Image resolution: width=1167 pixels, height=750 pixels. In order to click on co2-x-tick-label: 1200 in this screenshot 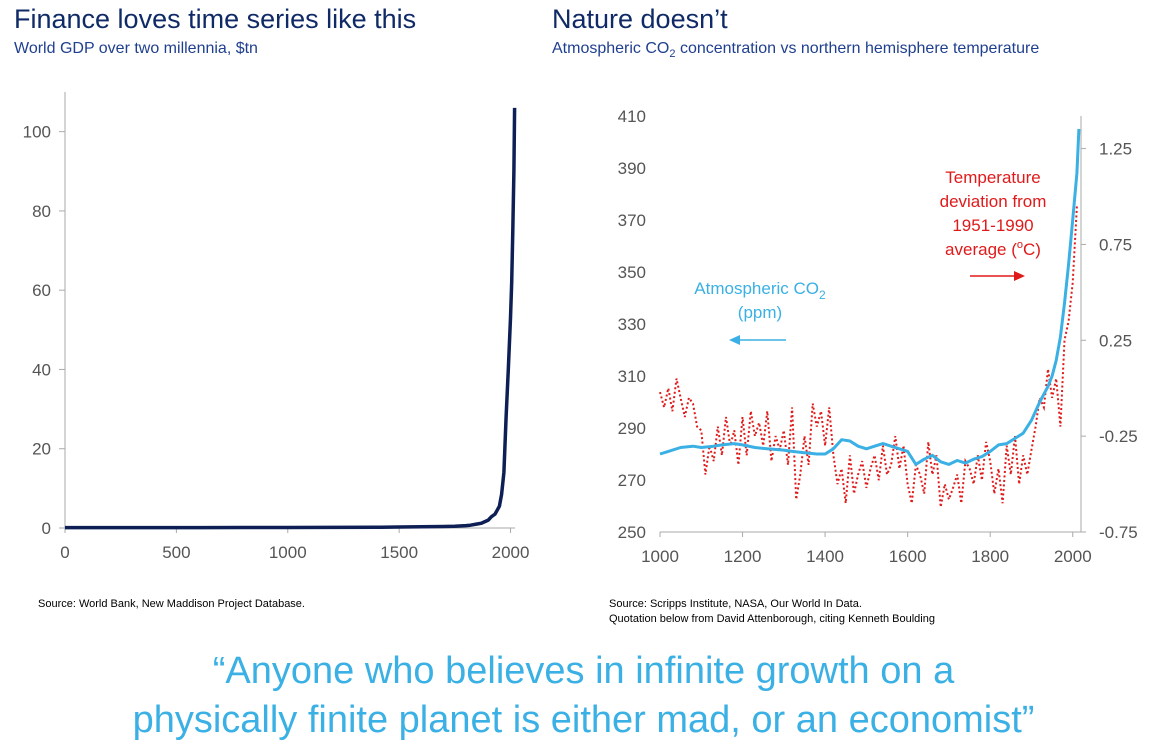, I will do `click(743, 556)`.